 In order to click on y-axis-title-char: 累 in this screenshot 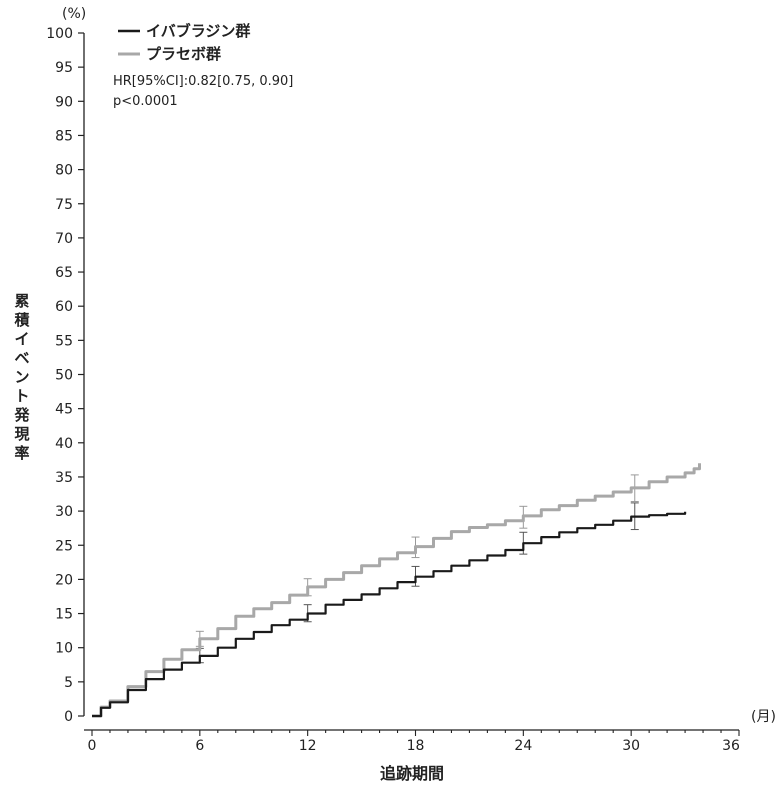, I will do `click(21, 301)`.